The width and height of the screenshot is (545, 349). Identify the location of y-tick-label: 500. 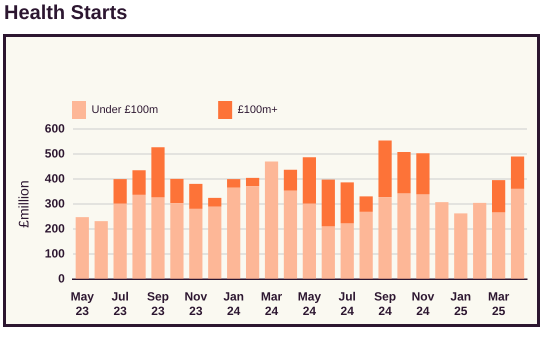
(55, 153).